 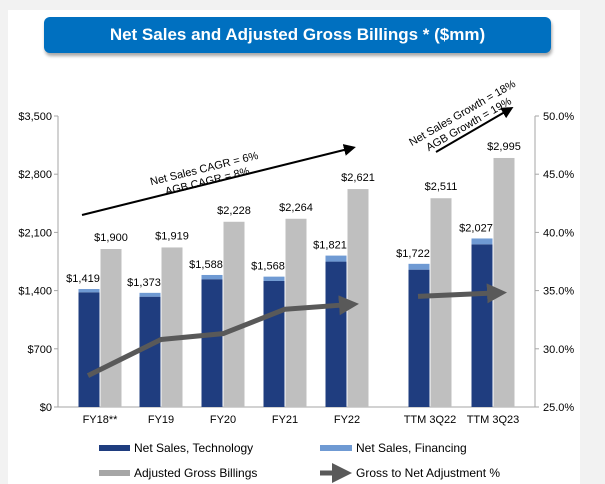 What do you see at coordinates (558, 175) in the screenshot?
I see `right-tick-label: 45.0%` at bounding box center [558, 175].